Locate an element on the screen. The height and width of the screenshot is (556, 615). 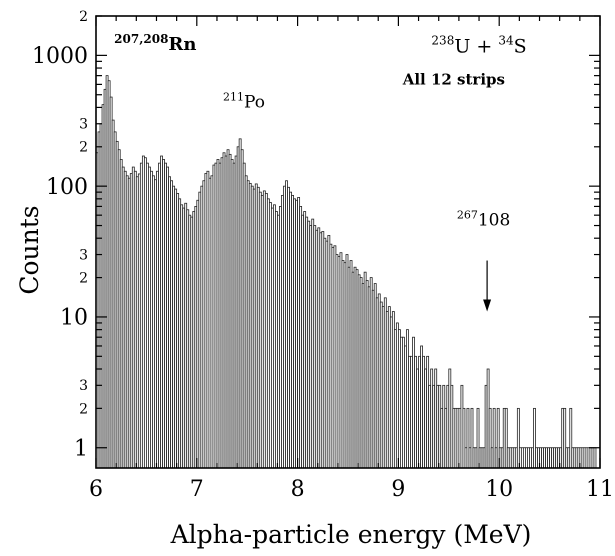
arrow-marker is located at coordinates (487, 286).